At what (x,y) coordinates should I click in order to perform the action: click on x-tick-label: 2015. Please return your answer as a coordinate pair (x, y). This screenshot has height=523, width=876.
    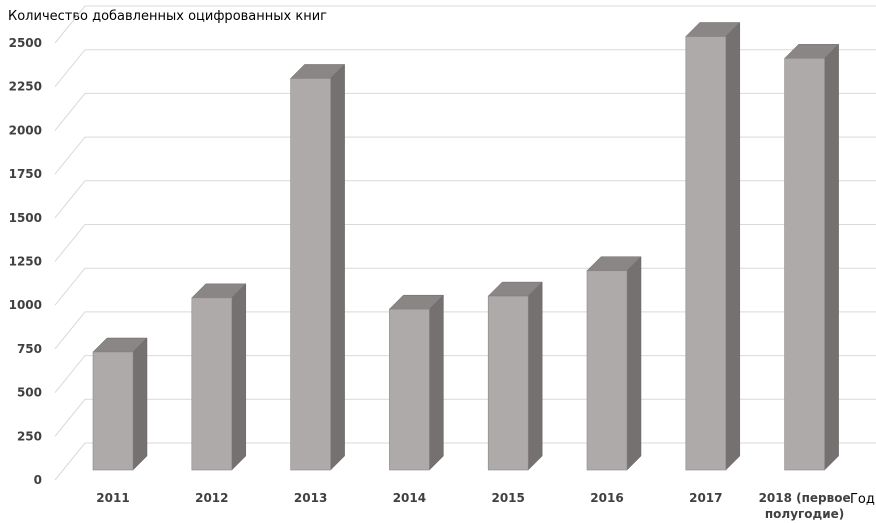
    Looking at the image, I should click on (507, 498).